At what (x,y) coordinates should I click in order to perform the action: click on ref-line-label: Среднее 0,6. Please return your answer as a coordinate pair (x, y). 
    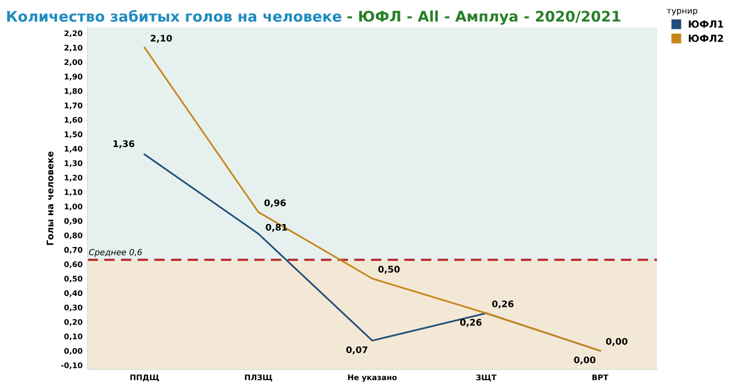
    Looking at the image, I should click on (115, 252).